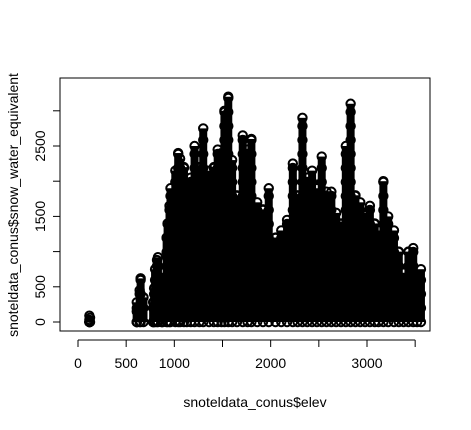 Image resolution: width=471 pixels, height=430 pixels. I want to click on y-axis: 0 500 1500 2500, so click(46, 218).